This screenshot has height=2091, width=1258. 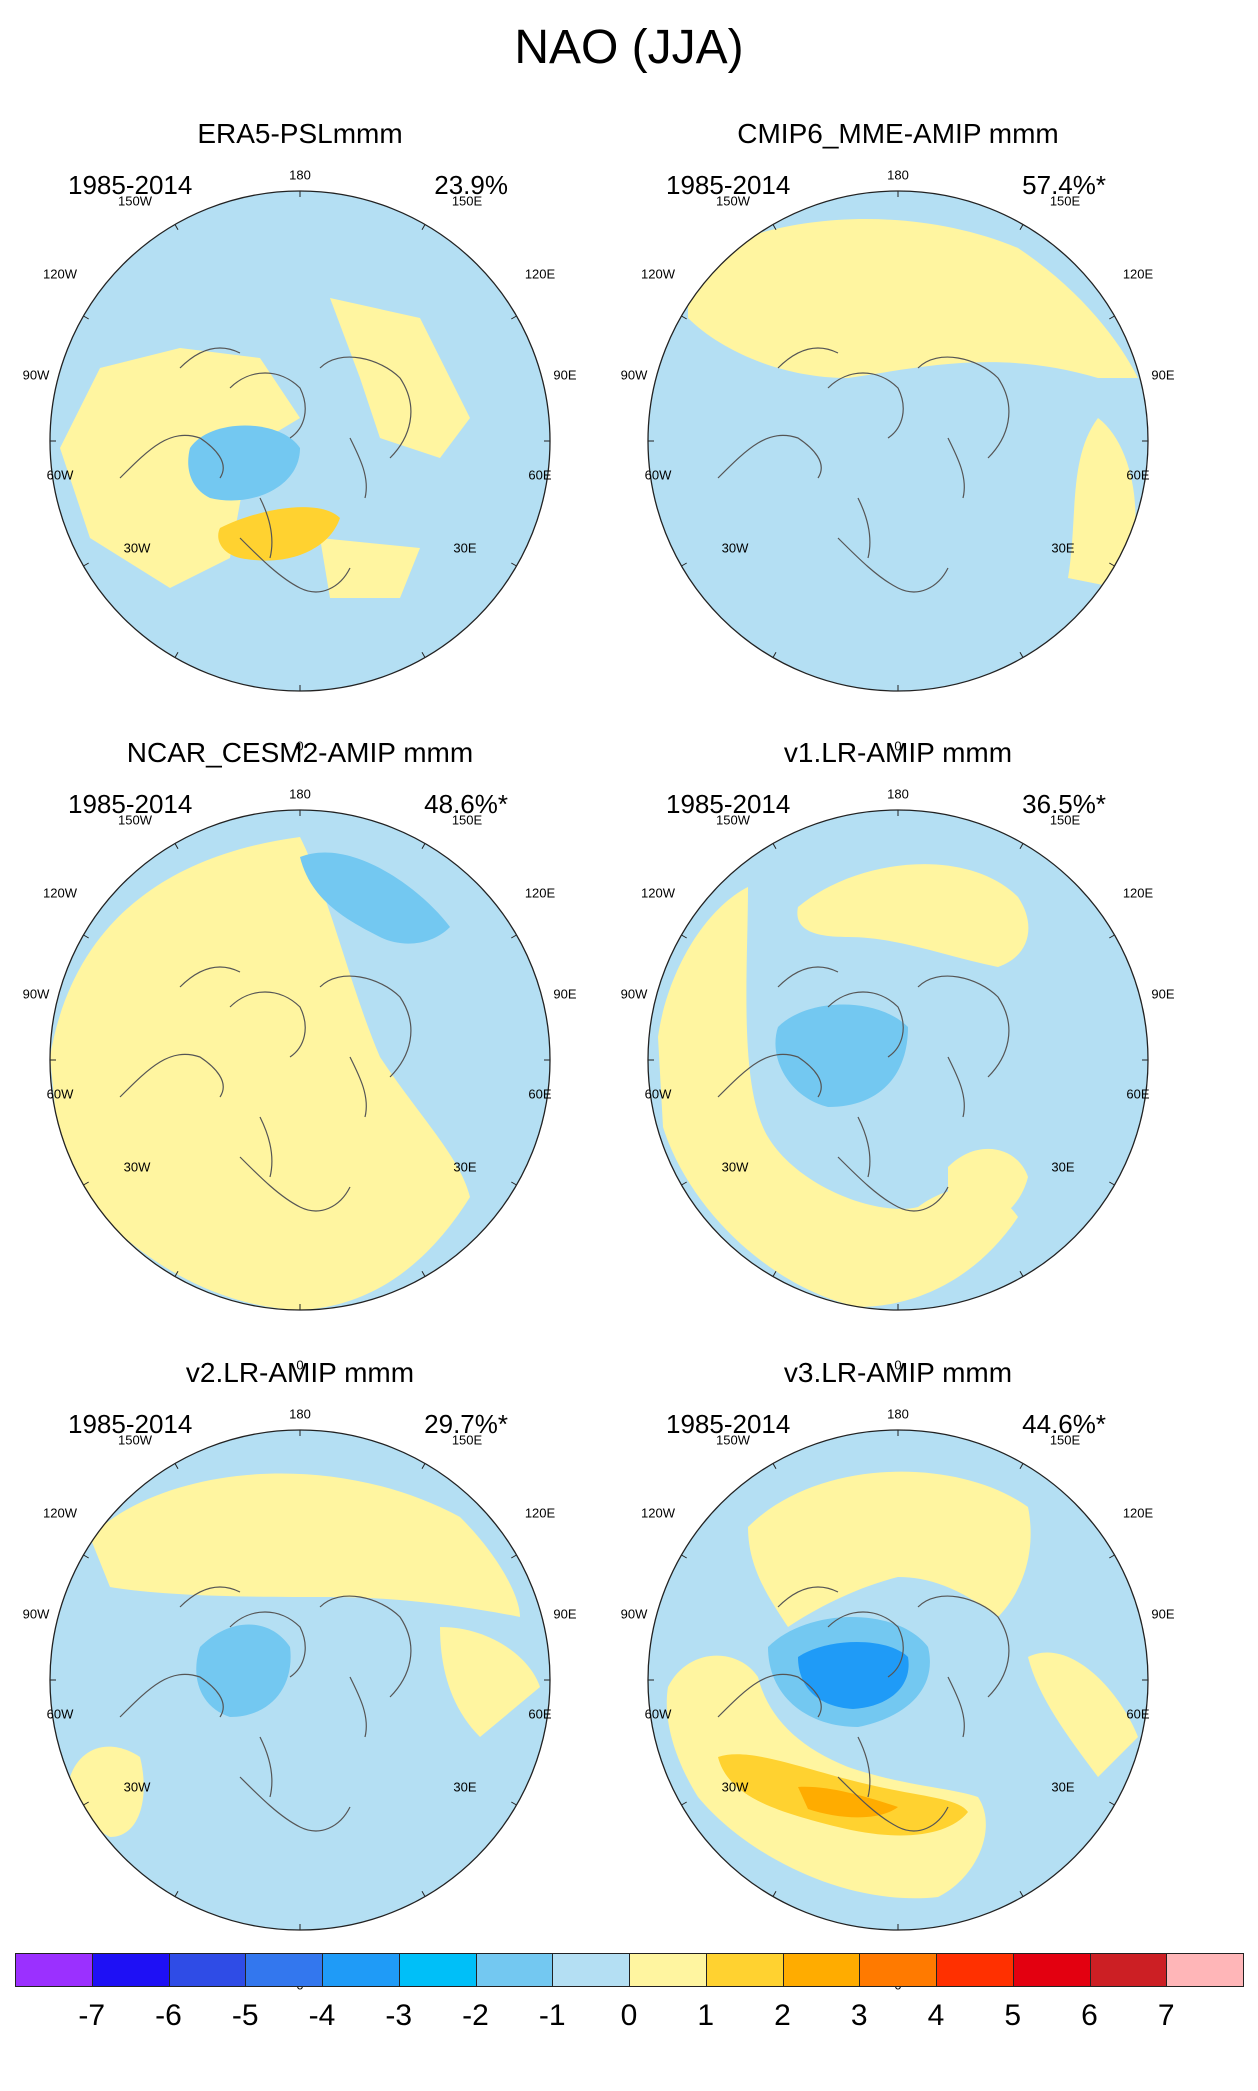 I want to click on colorbar-label: 1, so click(x=706, y=2015).